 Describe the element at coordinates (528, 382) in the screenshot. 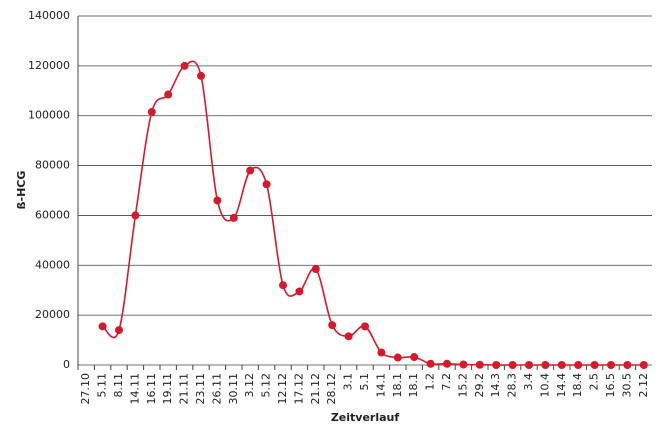

I see `x-tick-label: 3.4` at that location.